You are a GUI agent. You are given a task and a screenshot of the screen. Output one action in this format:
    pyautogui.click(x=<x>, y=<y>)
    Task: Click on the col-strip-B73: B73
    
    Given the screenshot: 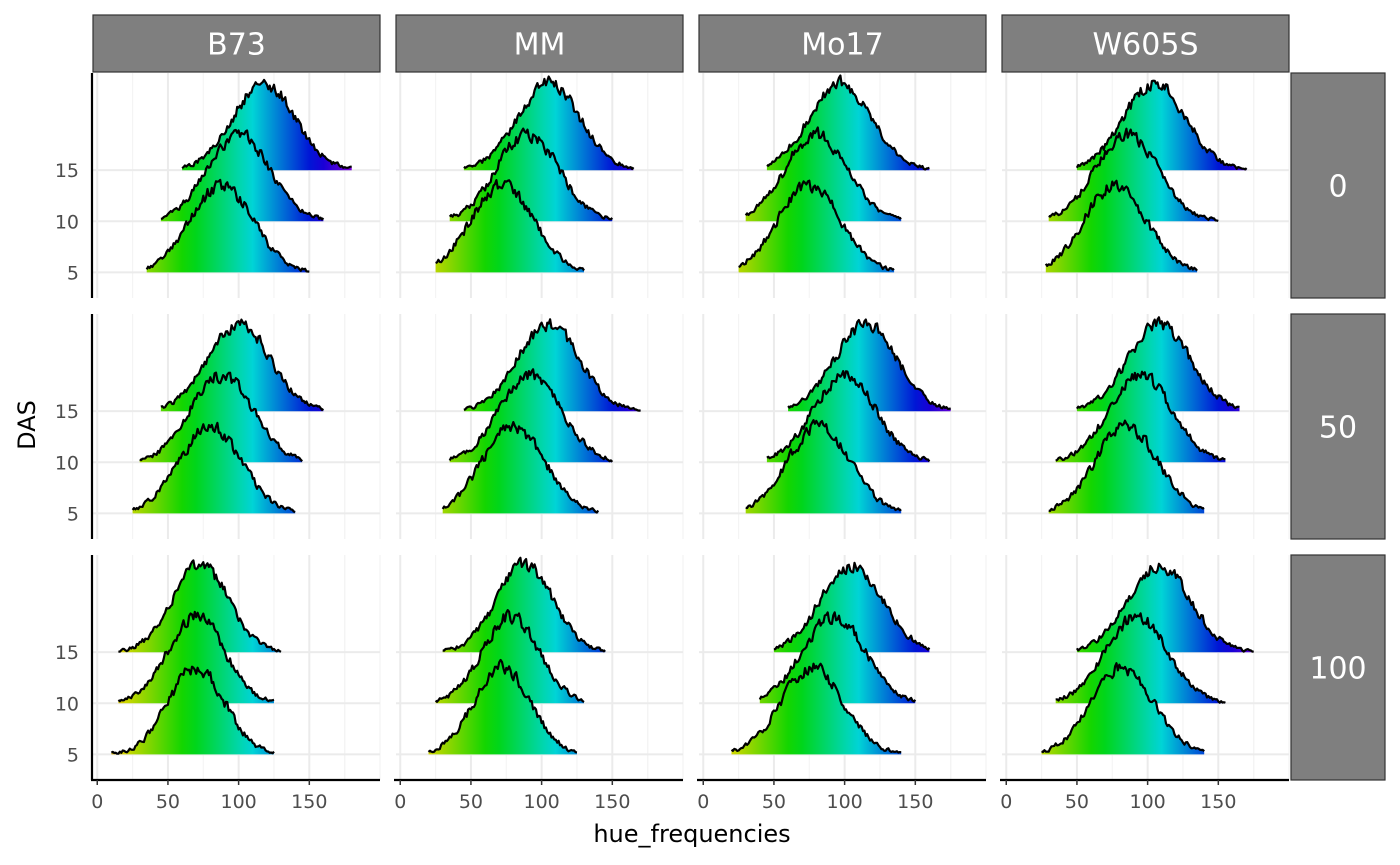 What is the action you would take?
    pyautogui.click(x=236, y=43)
    